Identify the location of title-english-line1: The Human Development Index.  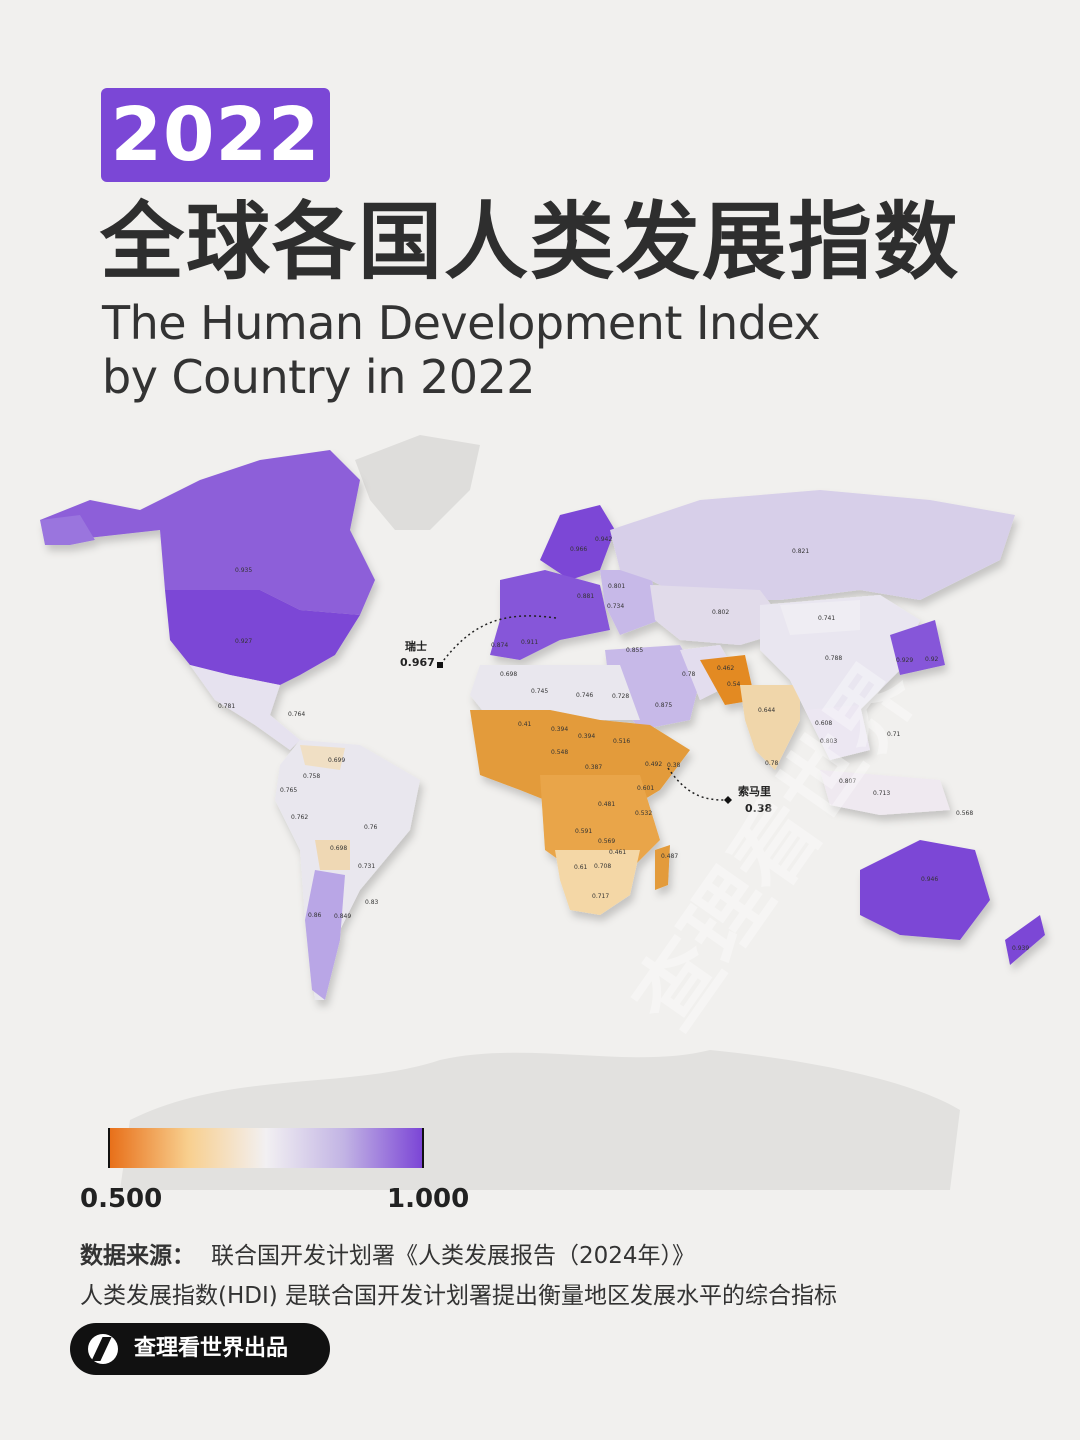
(461, 323).